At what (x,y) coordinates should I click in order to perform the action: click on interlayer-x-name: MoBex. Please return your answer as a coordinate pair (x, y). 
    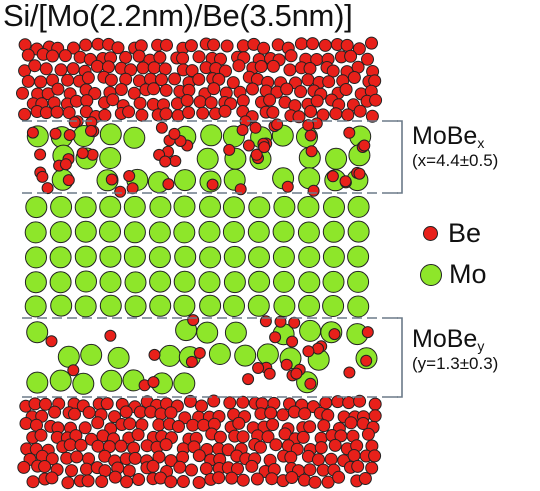
    Looking at the image, I should click on (448, 136).